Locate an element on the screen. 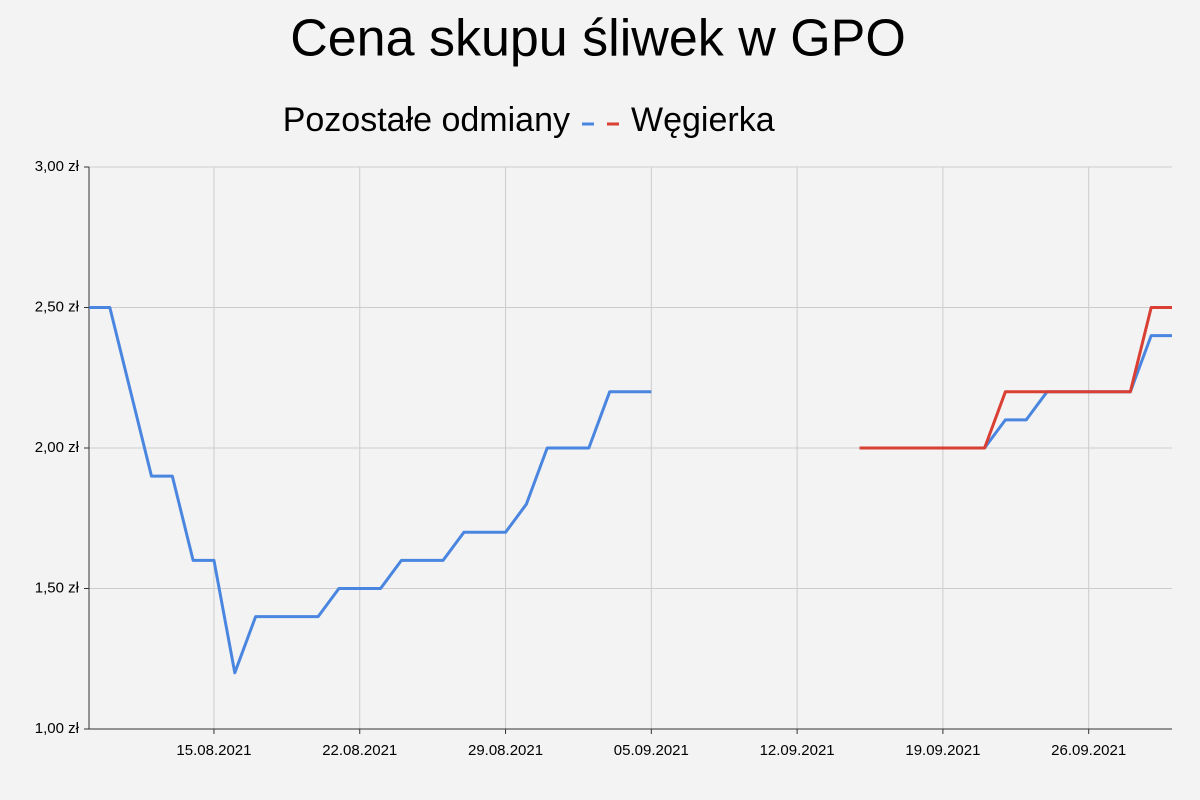 Image resolution: width=1200 pixels, height=800 pixels. y-tick-label: 2,50 zł is located at coordinates (57, 306).